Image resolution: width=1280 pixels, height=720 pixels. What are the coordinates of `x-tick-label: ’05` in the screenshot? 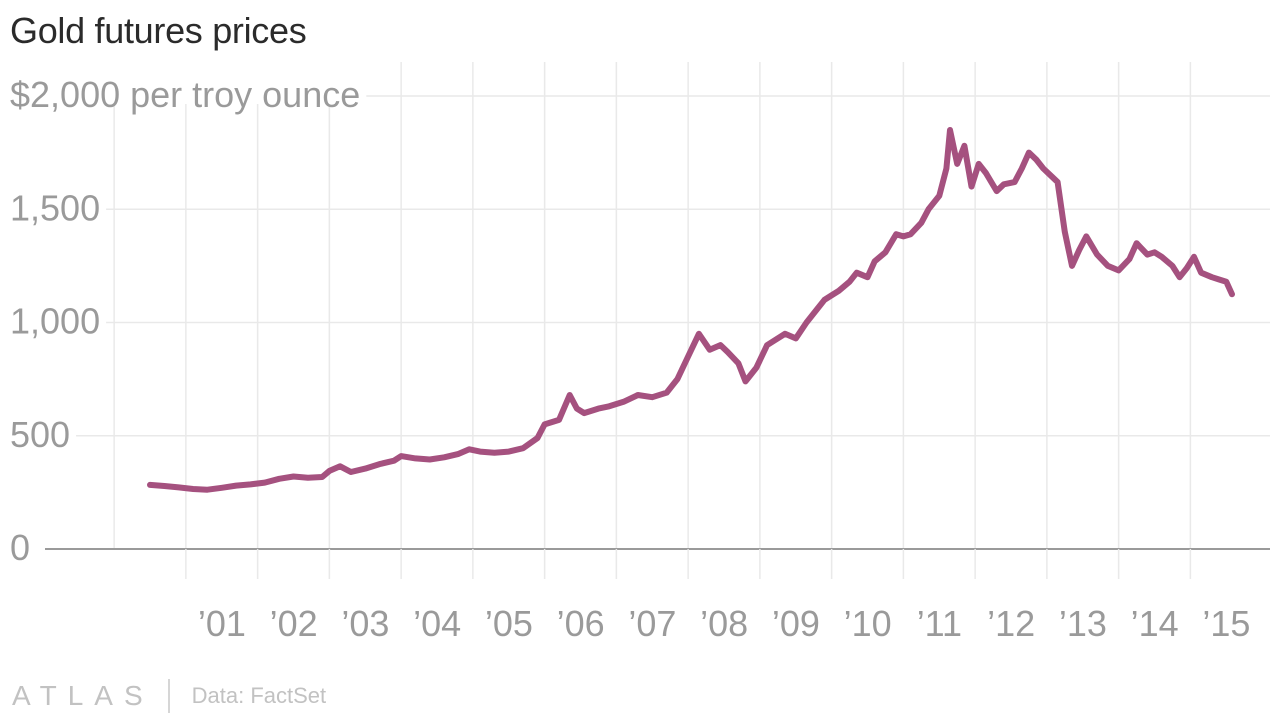 It's located at (509, 623).